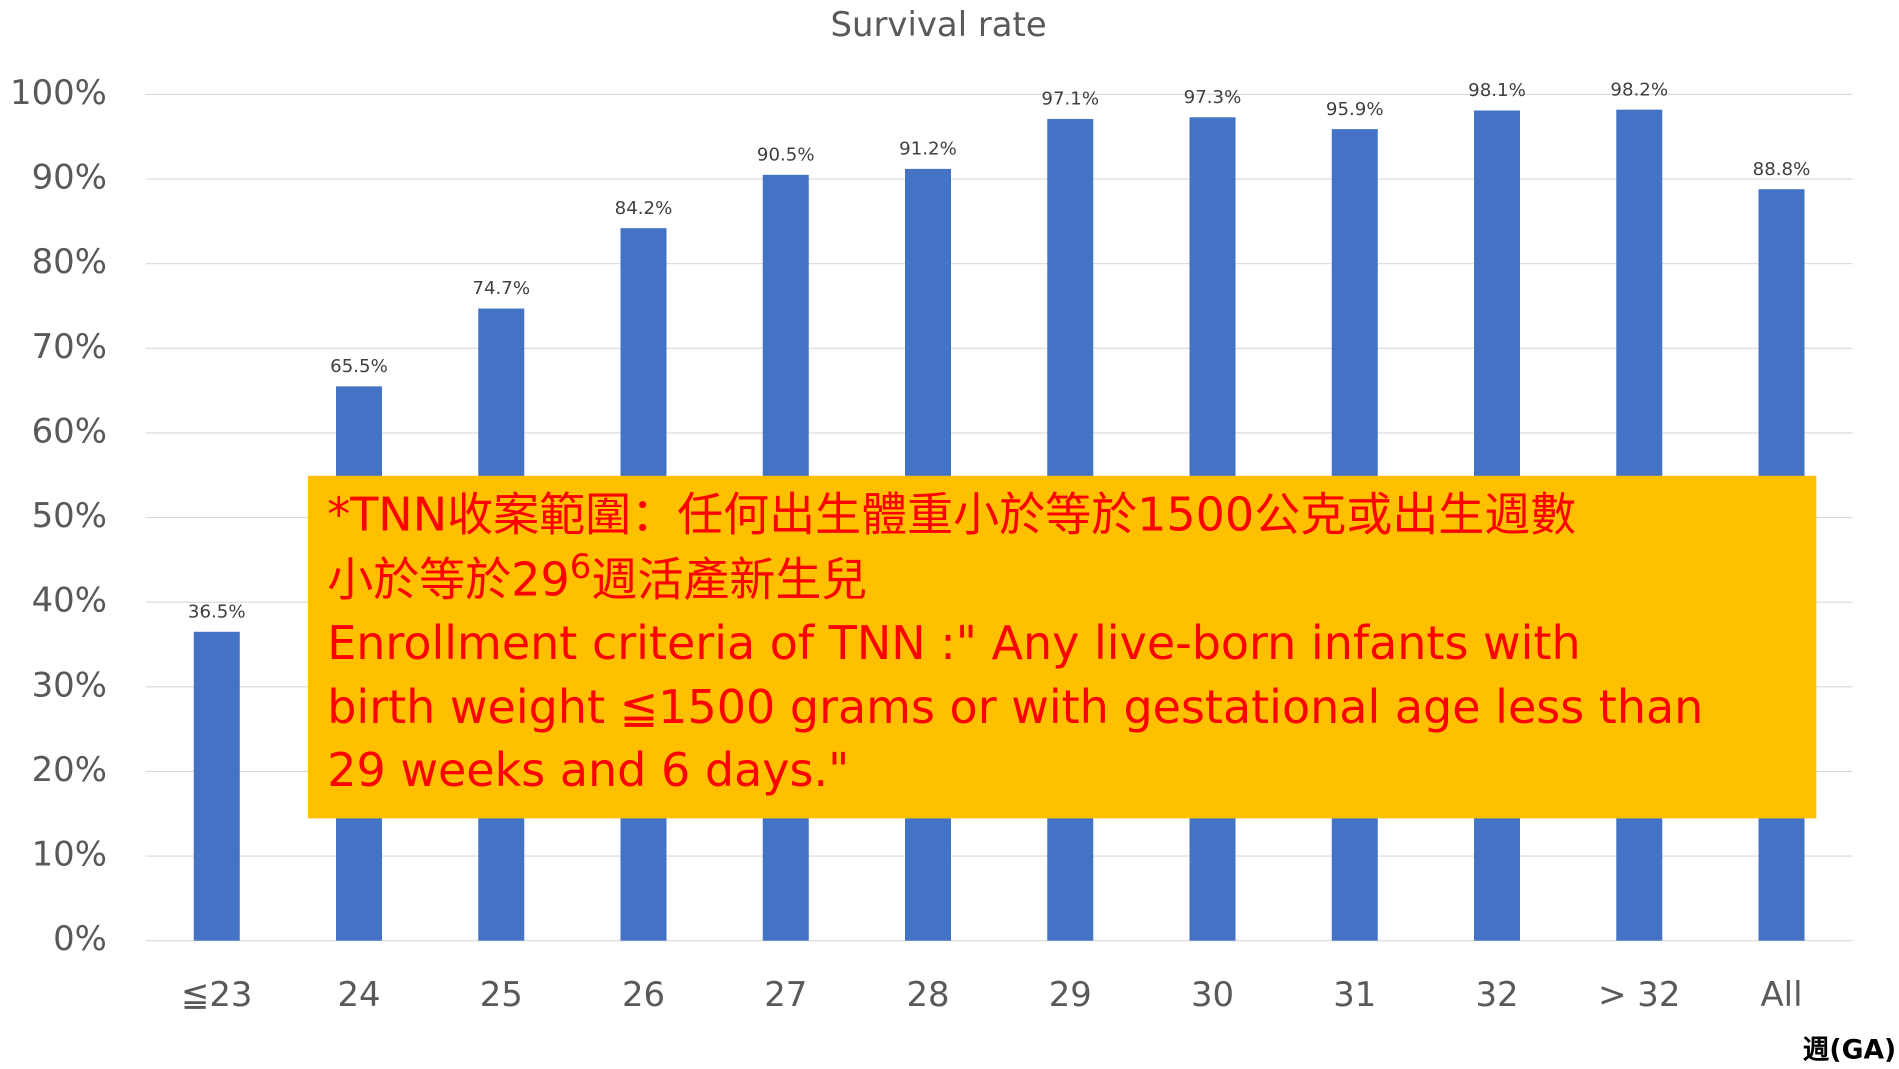  I want to click on x-tick-label: 27, so click(785, 994).